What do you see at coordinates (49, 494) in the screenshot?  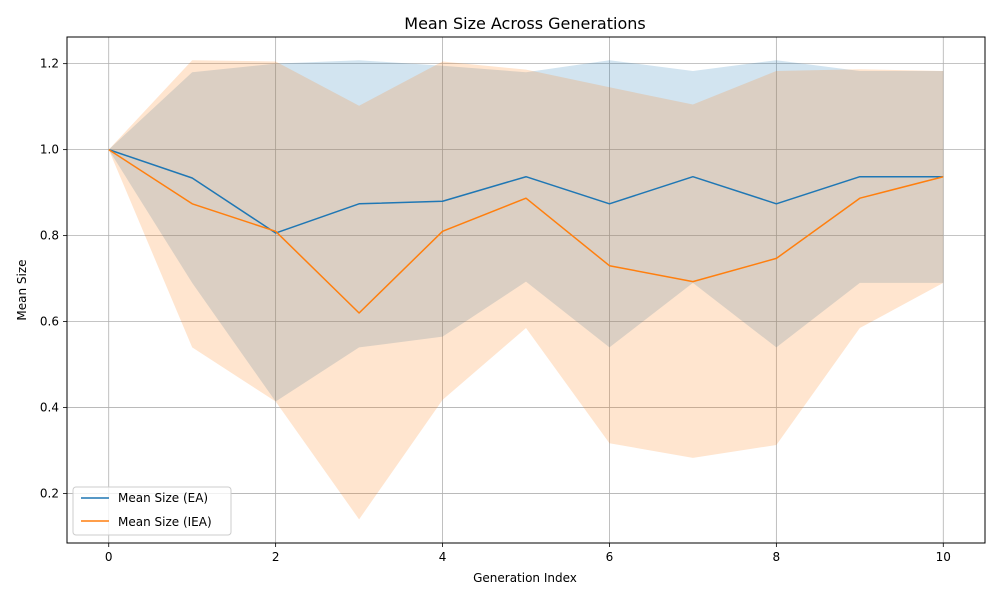 I see `y-tick-label: 0.2` at bounding box center [49, 494].